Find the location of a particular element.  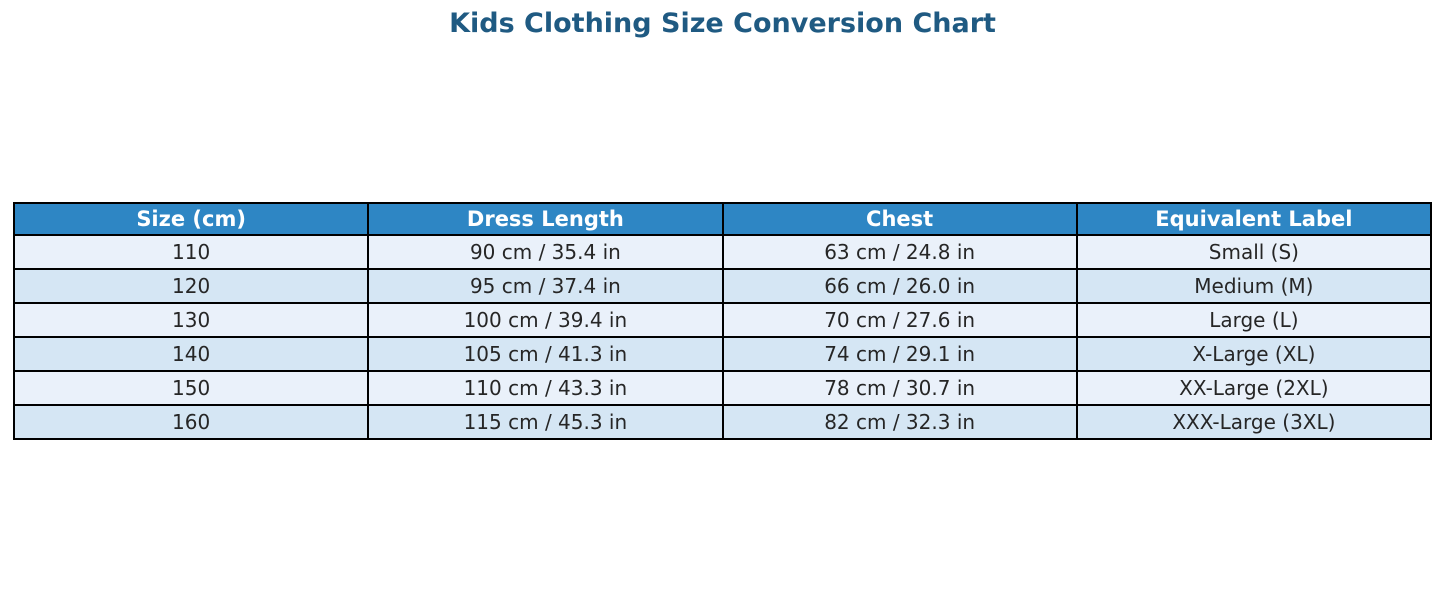

col-header-dress-length: Dress Length is located at coordinates (545, 219).